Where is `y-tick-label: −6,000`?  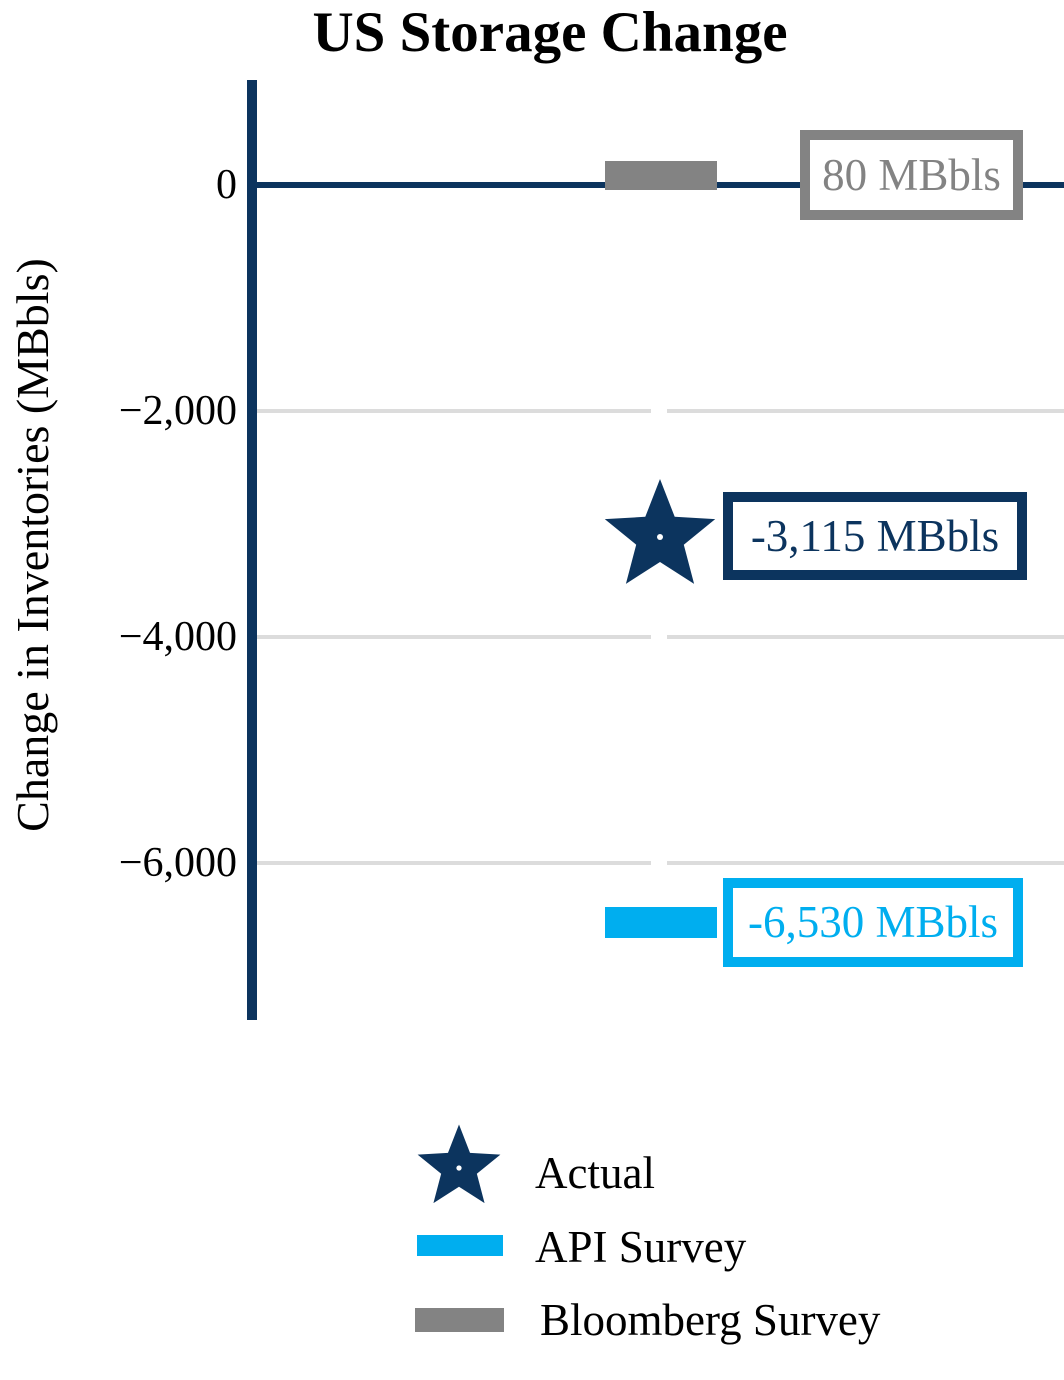
y-tick-label: −6,000 is located at coordinates (177, 863).